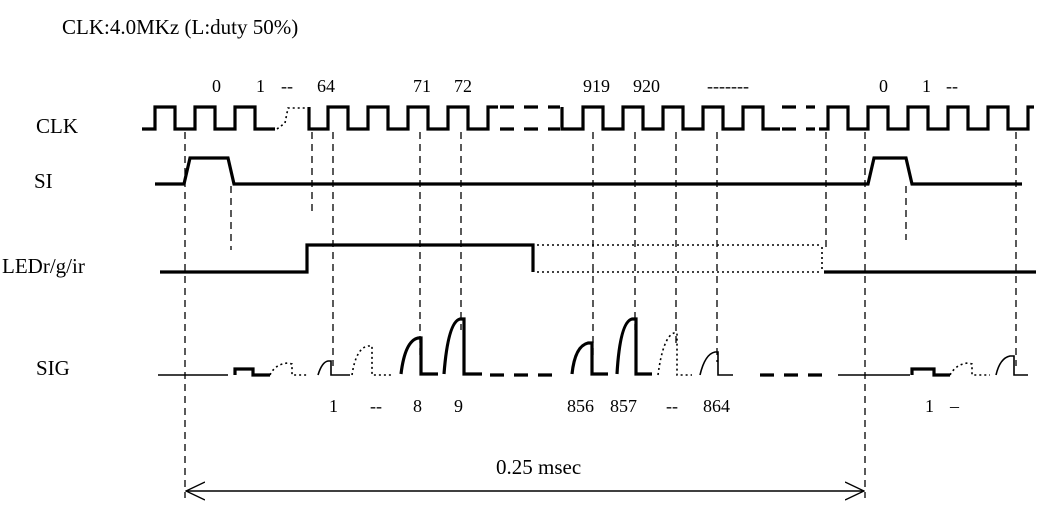 The width and height of the screenshot is (1037, 506). What do you see at coordinates (43, 266) in the screenshot?
I see `led-label: LEDr/g/ir` at bounding box center [43, 266].